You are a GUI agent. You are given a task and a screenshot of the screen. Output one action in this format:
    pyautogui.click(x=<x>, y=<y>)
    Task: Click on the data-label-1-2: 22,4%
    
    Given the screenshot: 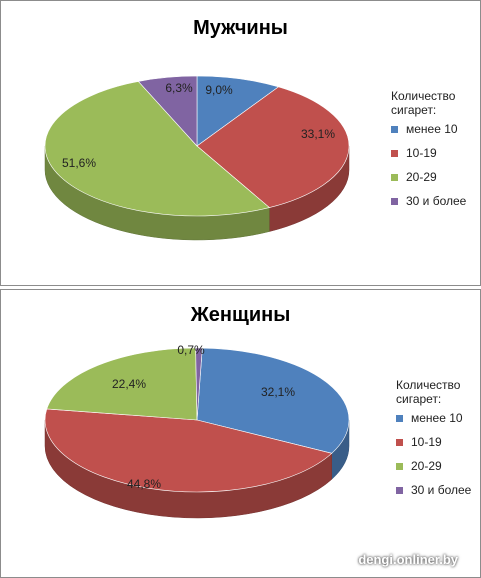 What is the action you would take?
    pyautogui.click(x=129, y=384)
    